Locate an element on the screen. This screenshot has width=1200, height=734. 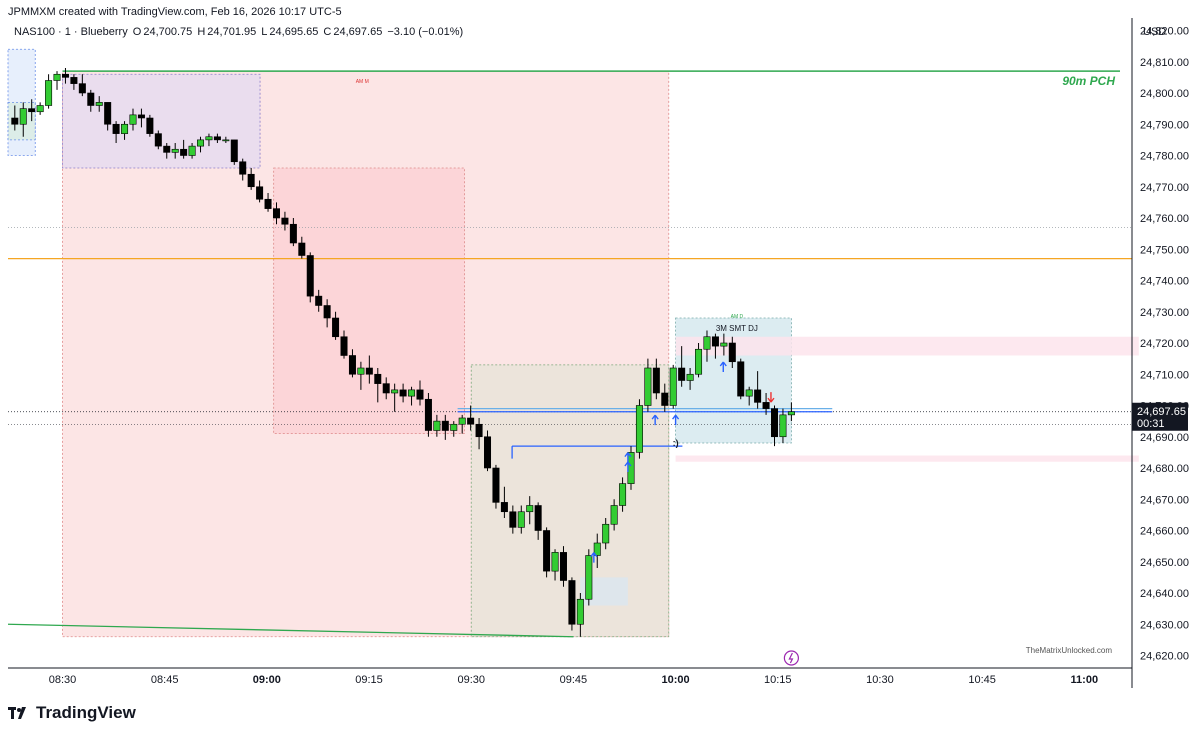
high-value: 24,701.95 is located at coordinates (232, 32).